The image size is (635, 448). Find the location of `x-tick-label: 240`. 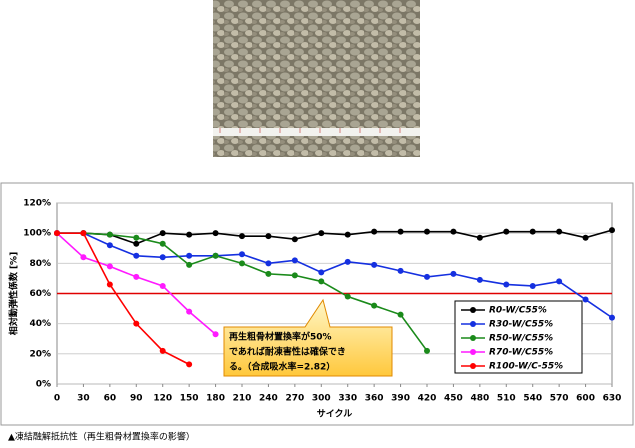

x-tick-label: 240 is located at coordinates (268, 399).